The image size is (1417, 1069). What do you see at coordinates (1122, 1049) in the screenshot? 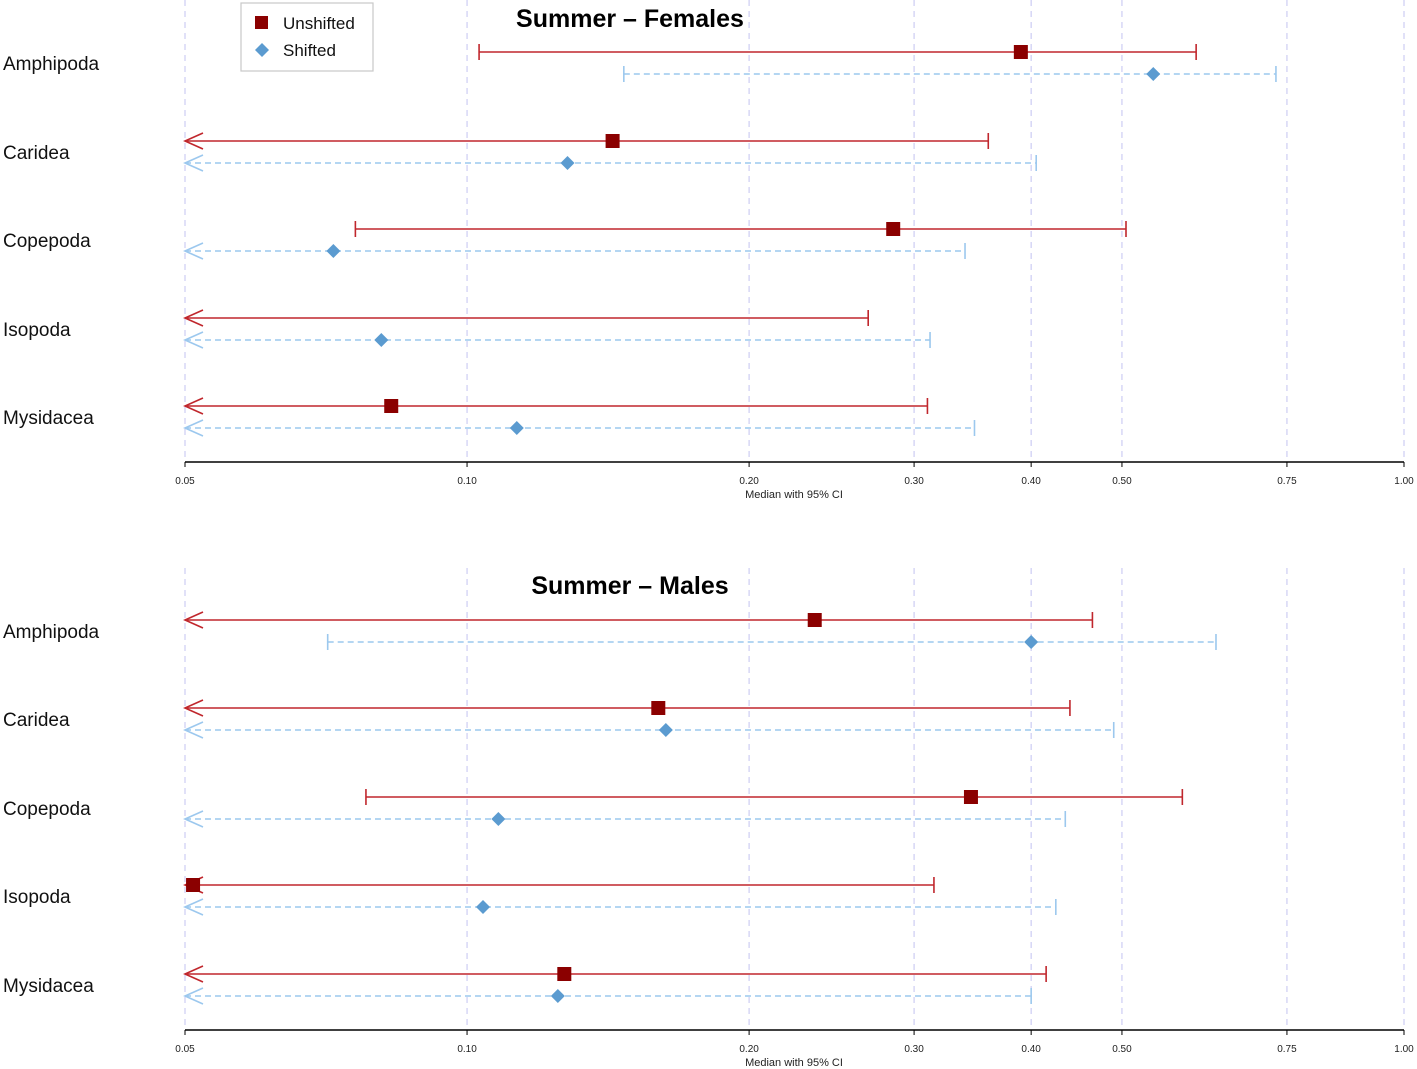
I see `tick-label-males-0.50: 0.50` at bounding box center [1122, 1049].